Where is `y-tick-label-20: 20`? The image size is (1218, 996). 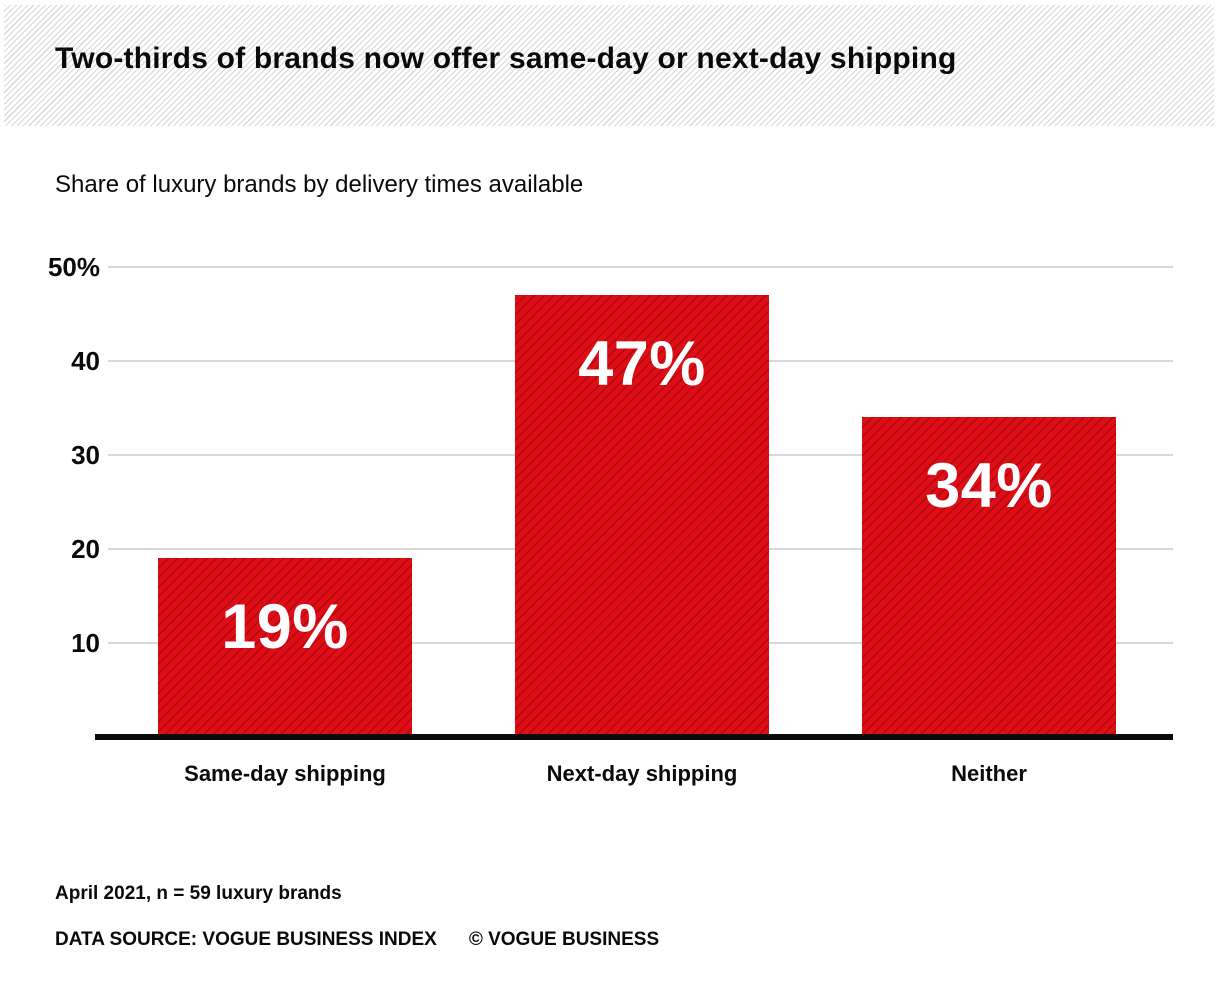
y-tick-label-20: 20 is located at coordinates (85, 549).